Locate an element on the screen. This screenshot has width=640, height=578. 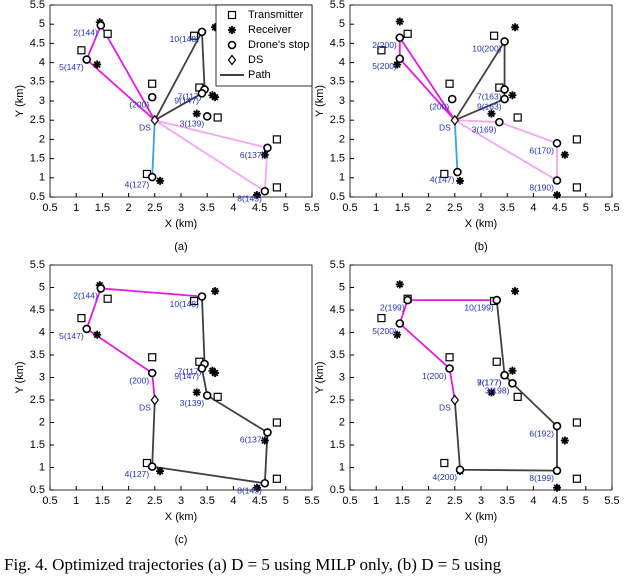
y-tick-label: 0.5 is located at coordinates (337, 197).